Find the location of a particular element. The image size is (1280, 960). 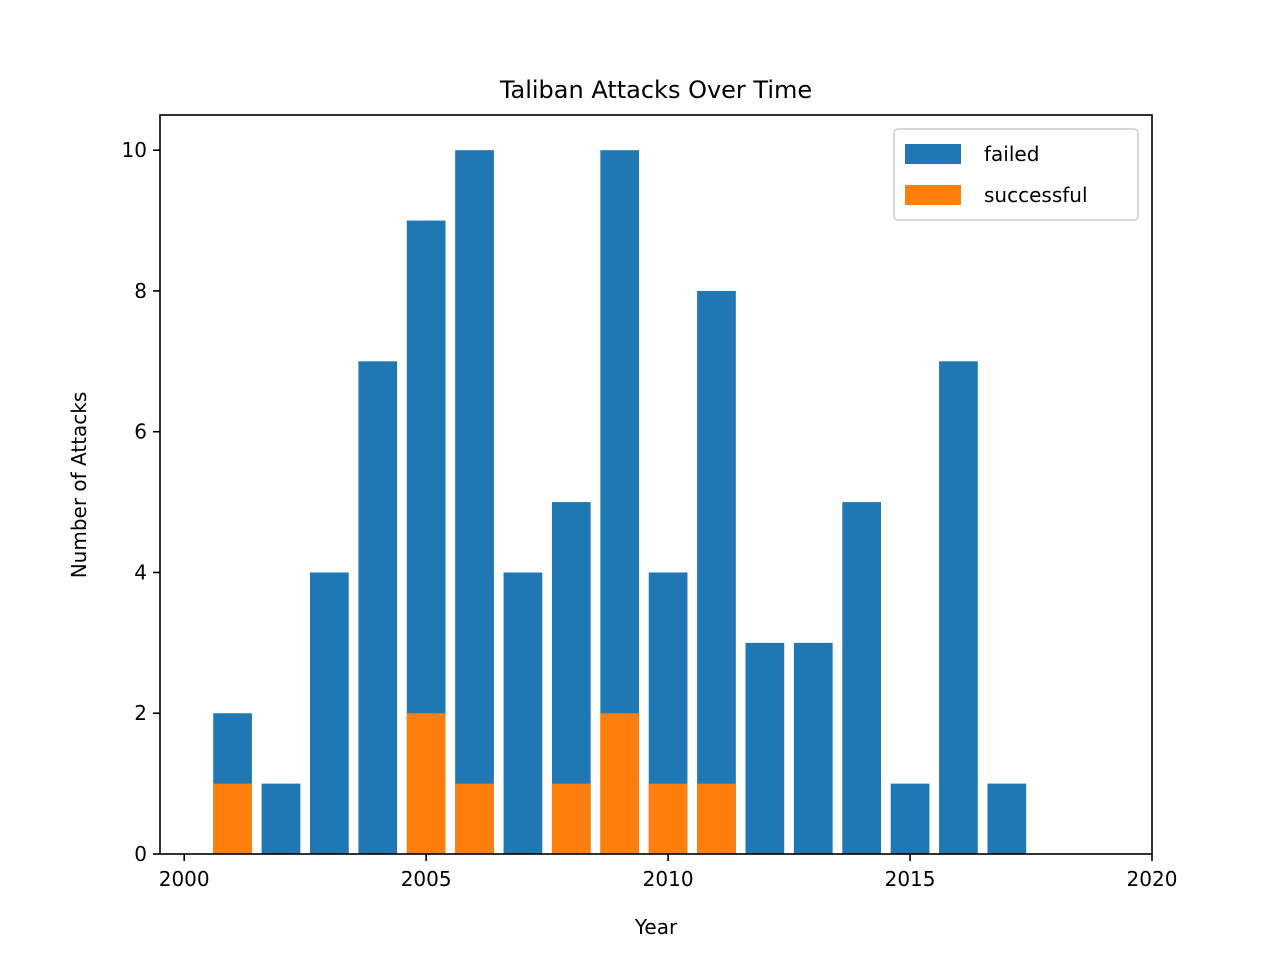

bar-successful-2008 is located at coordinates (571, 818).